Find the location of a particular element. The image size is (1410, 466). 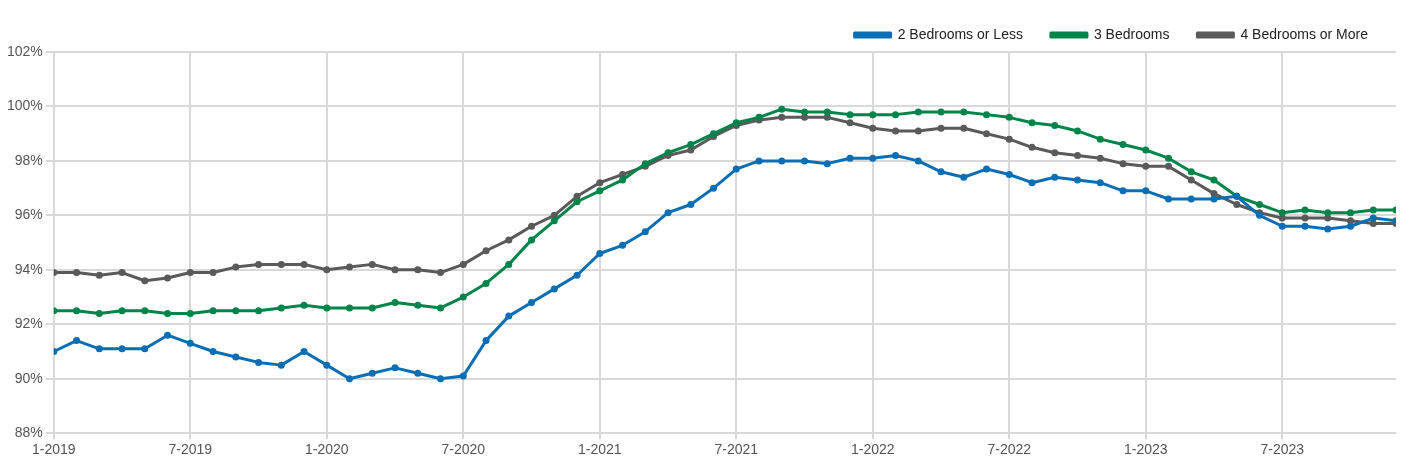

x-tick-label: 1-2022 is located at coordinates (872, 449).